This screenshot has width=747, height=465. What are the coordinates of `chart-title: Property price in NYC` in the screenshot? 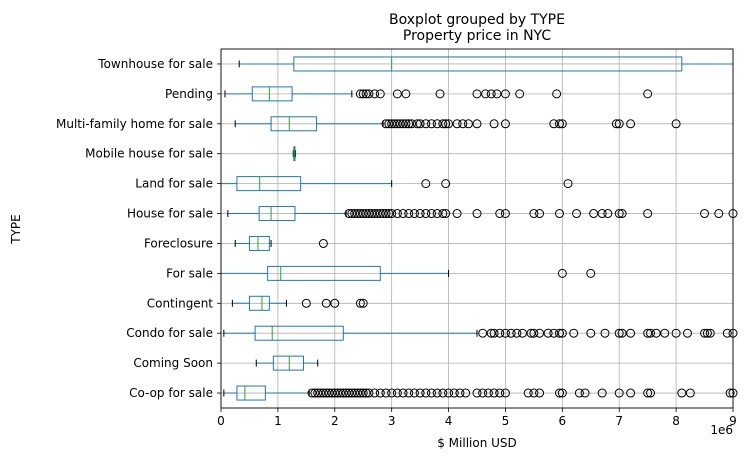 It's located at (477, 36).